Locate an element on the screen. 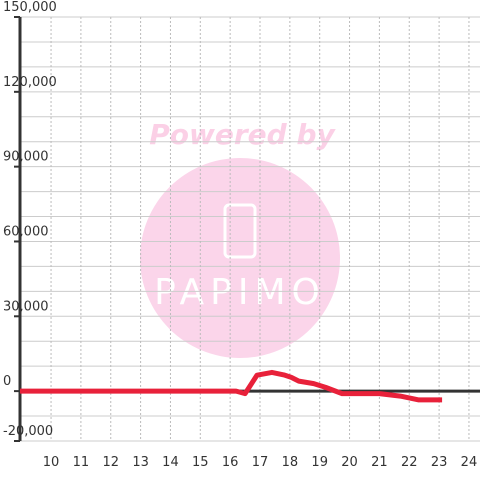 The image size is (480, 484). x-tick-label: 15 is located at coordinates (200, 462).